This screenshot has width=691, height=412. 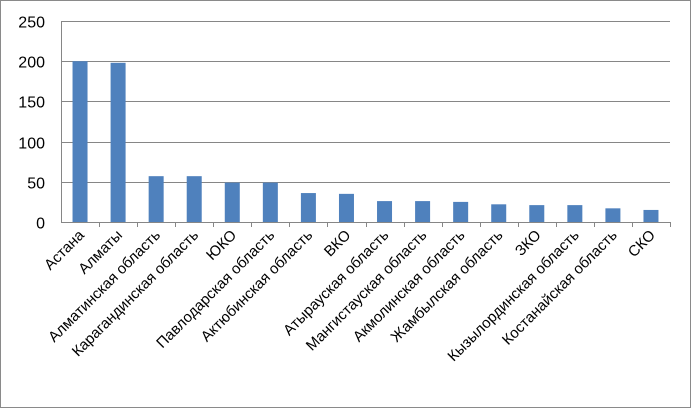 What do you see at coordinates (337, 243) in the screenshot?
I see `x-tick-label: ВКО` at bounding box center [337, 243].